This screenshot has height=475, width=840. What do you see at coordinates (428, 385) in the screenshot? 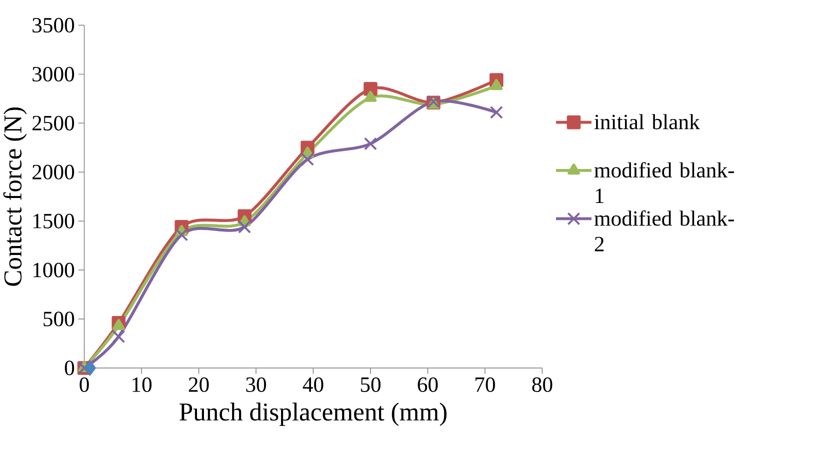
I see `x-tick-label: 60` at bounding box center [428, 385].